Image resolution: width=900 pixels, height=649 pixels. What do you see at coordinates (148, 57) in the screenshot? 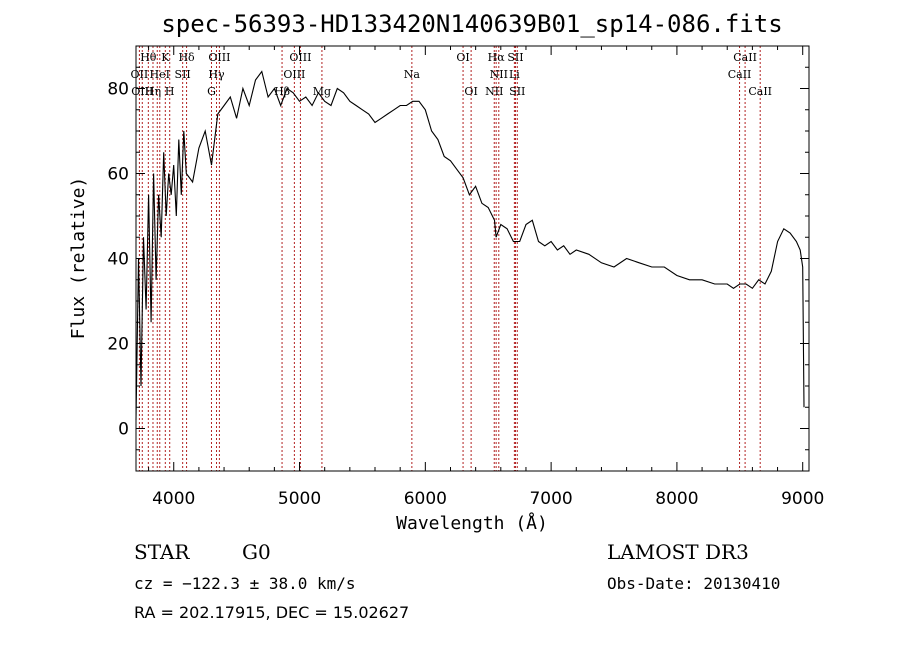
I see `line-label-0: Hθ` at bounding box center [148, 57].